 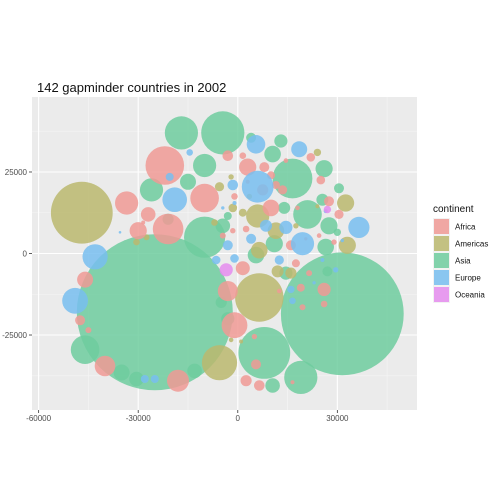 I want to click on y-tick-label: 25000, so click(x=16, y=172).